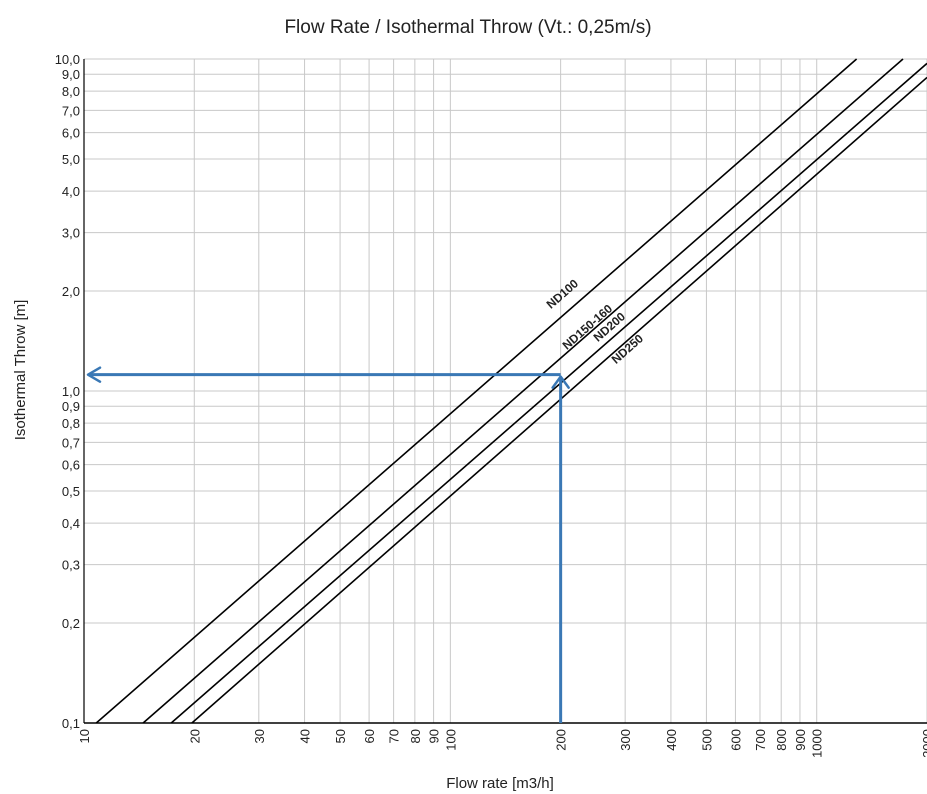 The width and height of the screenshot is (927, 794). What do you see at coordinates (625, 740) in the screenshot?
I see `x-tick-label: 300` at bounding box center [625, 740].